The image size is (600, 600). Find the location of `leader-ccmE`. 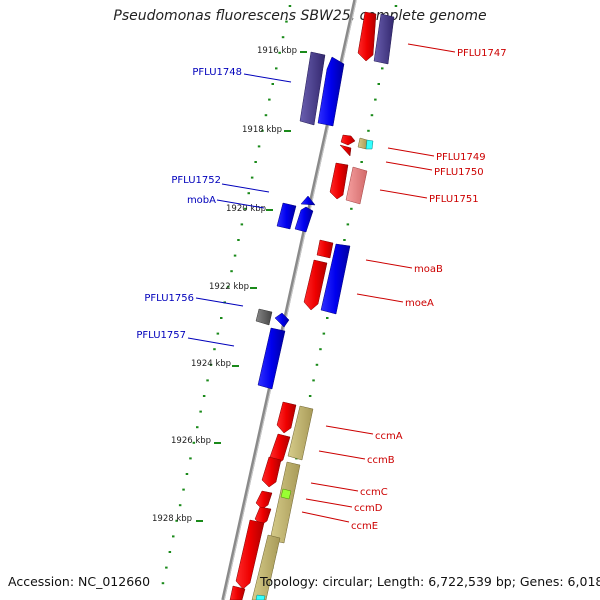

leader-ccmE is located at coordinates (325, 517).